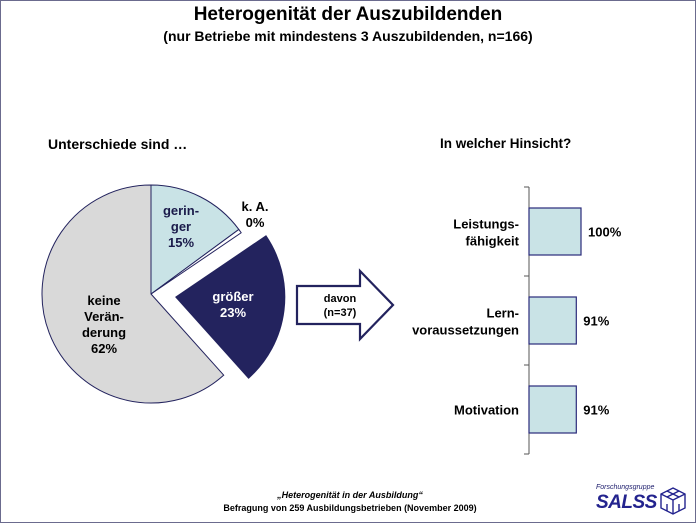  What do you see at coordinates (626, 502) in the screenshot?
I see `logo-main-text: SALSS` at bounding box center [626, 502].